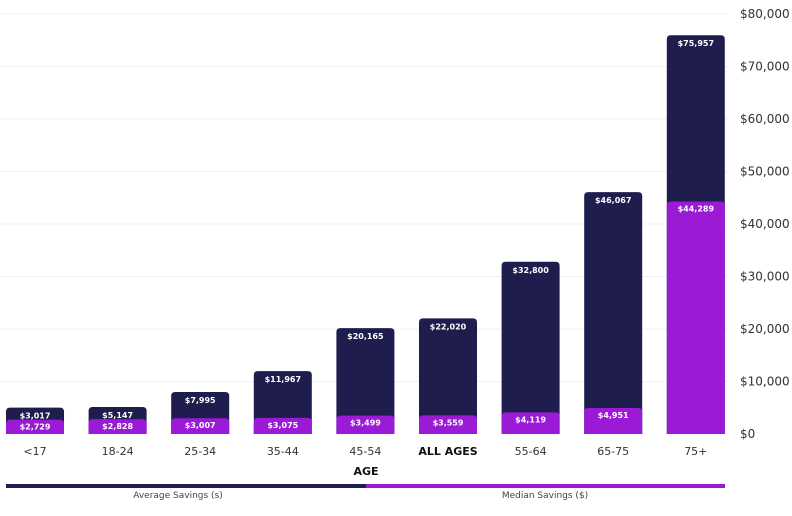 The height and width of the screenshot is (516, 792). Describe the element at coordinates (765, 277) in the screenshot. I see `y-tick-label: $30,000` at that location.